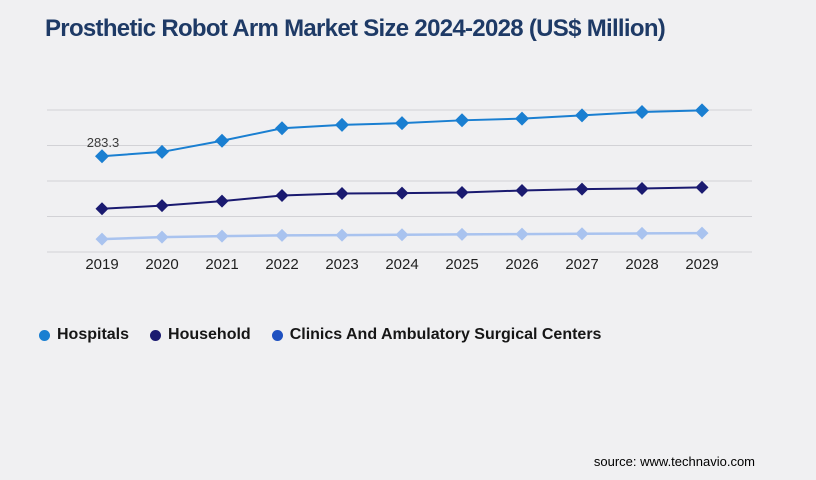  I want to click on x-axis-label: 2019, so click(101, 264).